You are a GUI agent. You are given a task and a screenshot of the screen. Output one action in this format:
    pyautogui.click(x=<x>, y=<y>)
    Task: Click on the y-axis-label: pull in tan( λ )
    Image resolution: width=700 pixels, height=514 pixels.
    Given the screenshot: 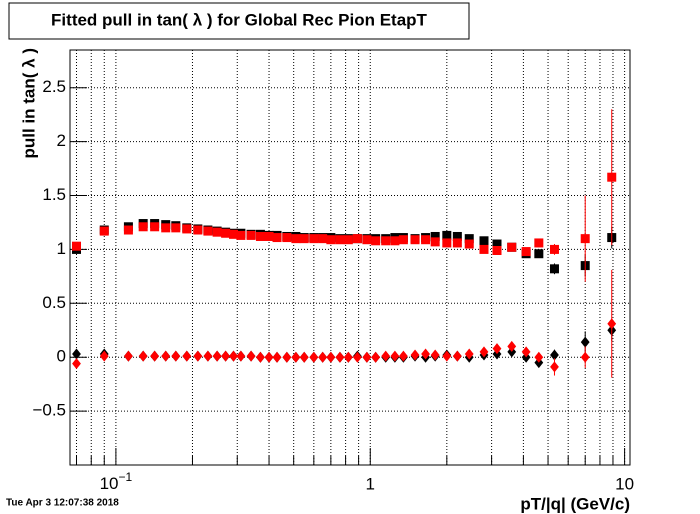 What is the action you would take?
    pyautogui.click(x=28, y=103)
    